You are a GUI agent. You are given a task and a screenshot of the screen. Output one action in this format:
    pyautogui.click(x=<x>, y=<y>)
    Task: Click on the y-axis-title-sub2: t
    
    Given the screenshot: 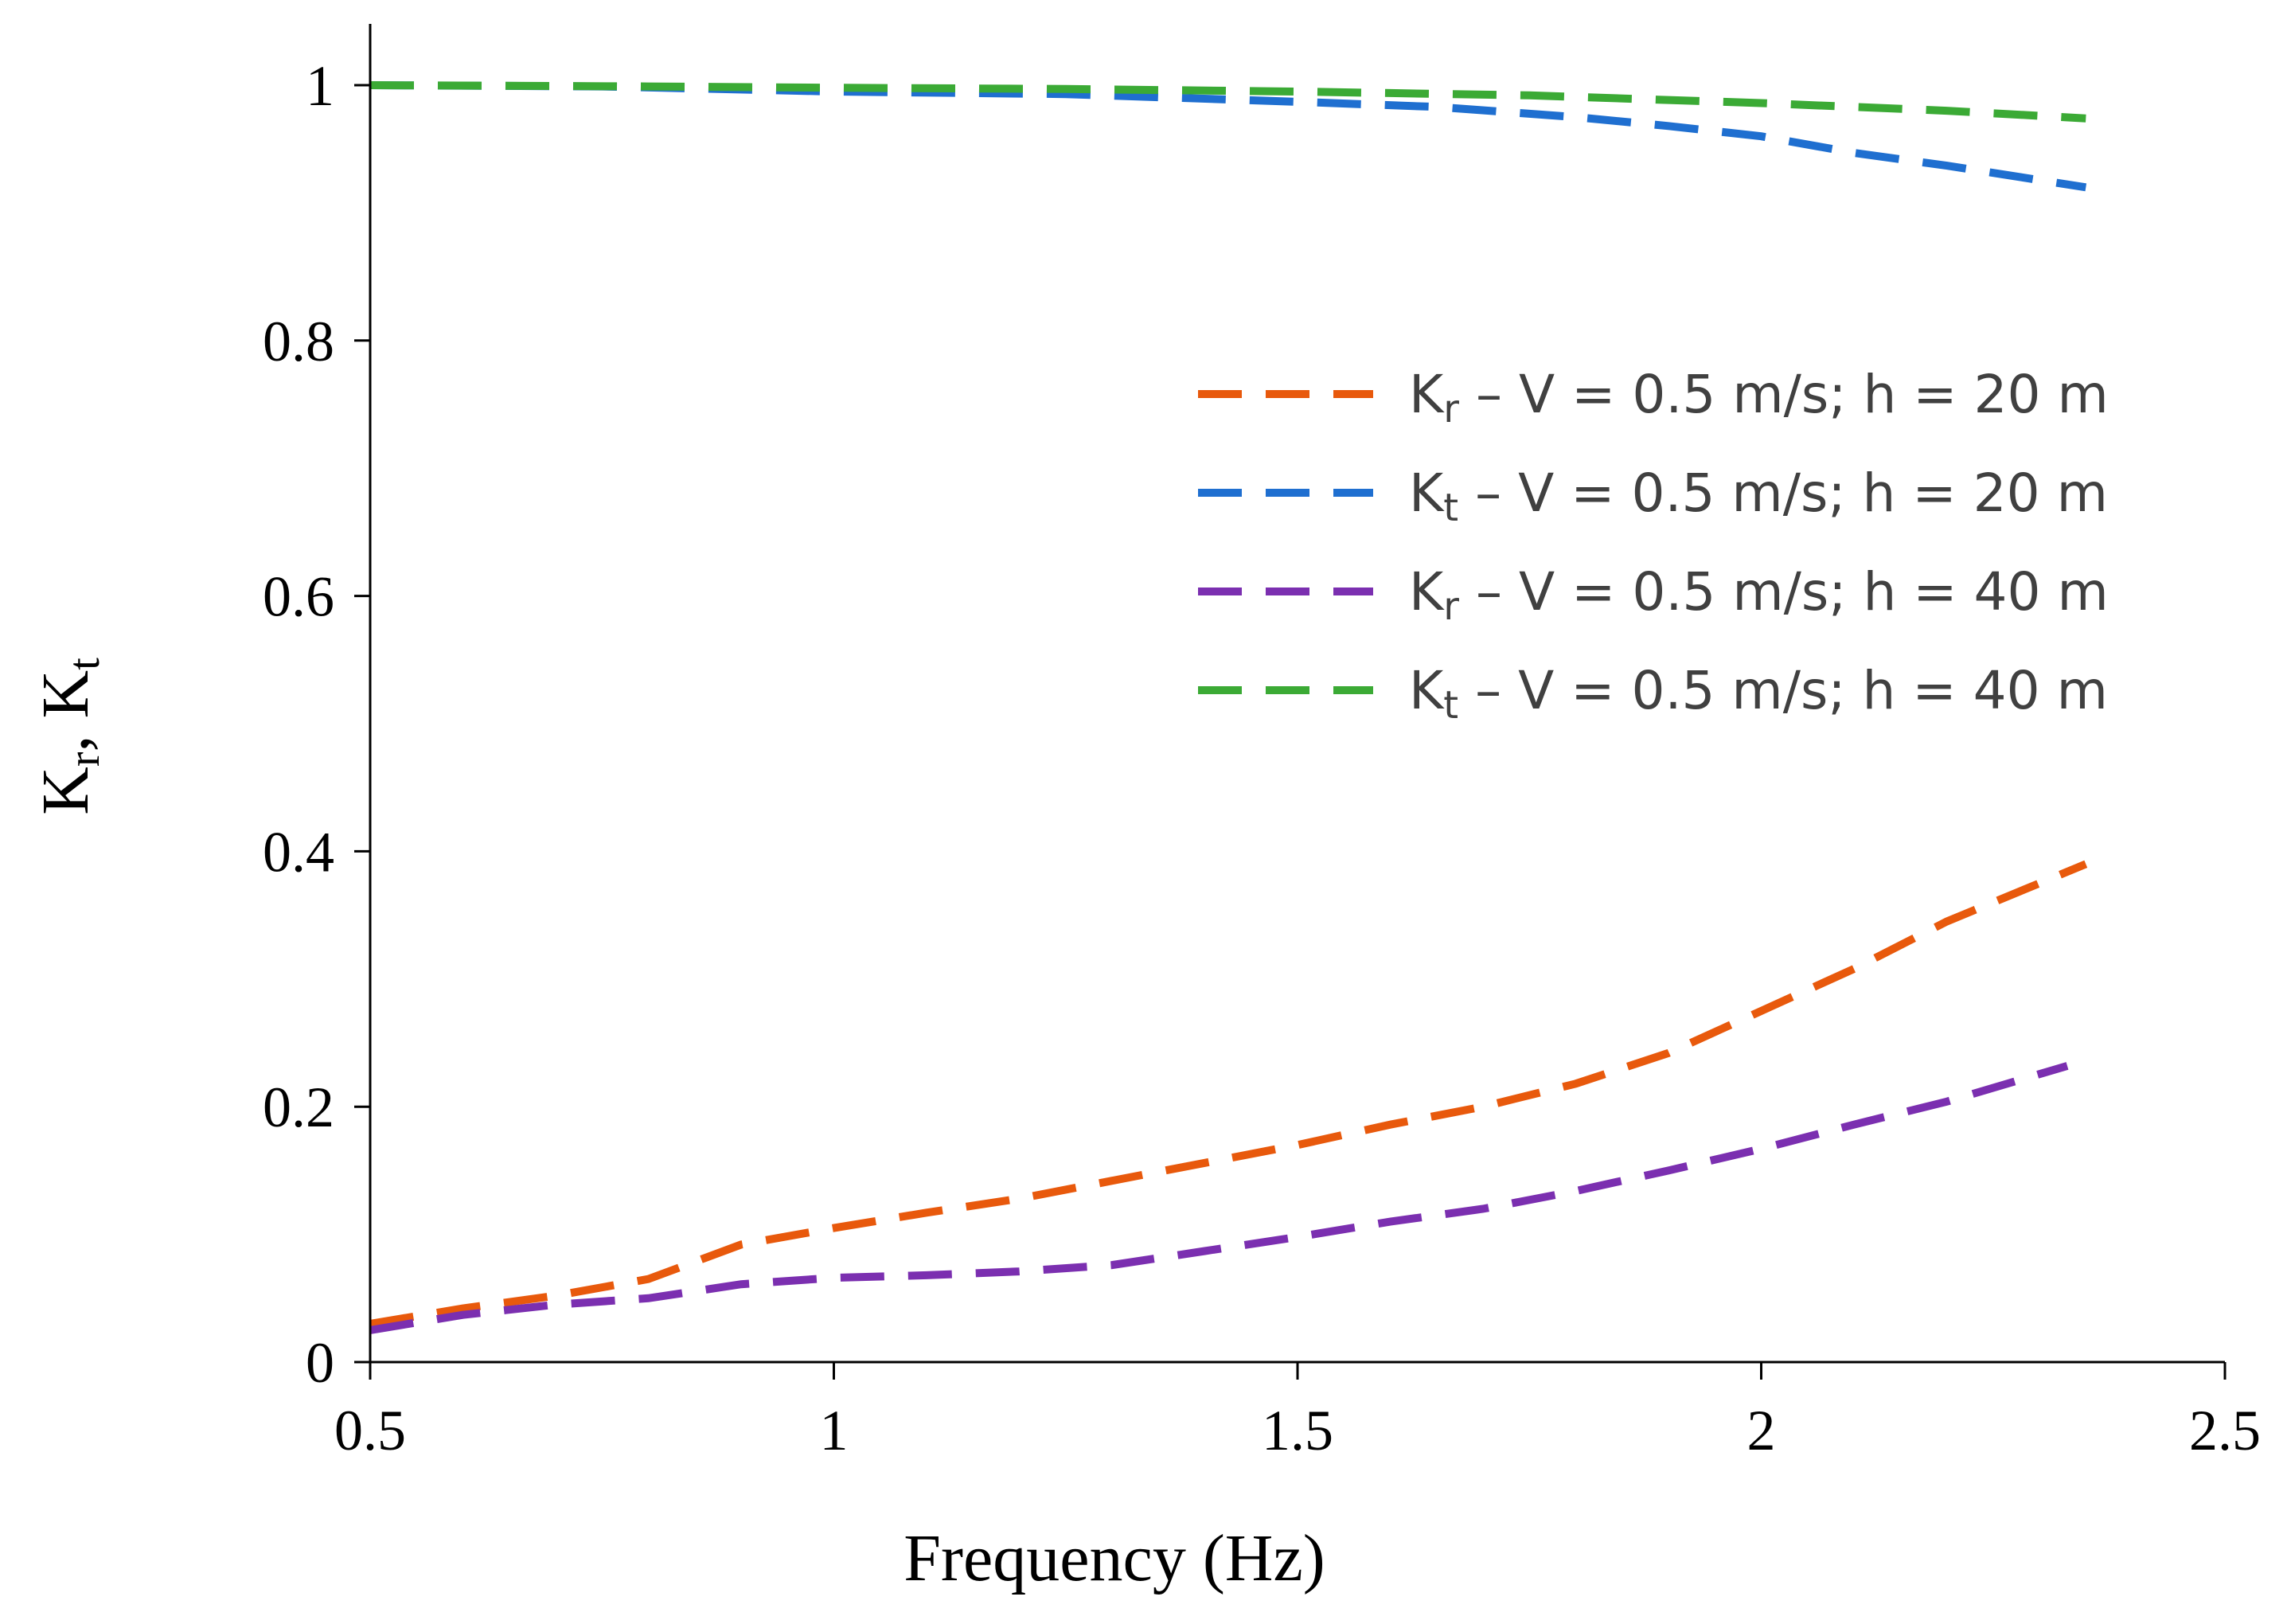 What is the action you would take?
    pyautogui.click(x=84, y=664)
    